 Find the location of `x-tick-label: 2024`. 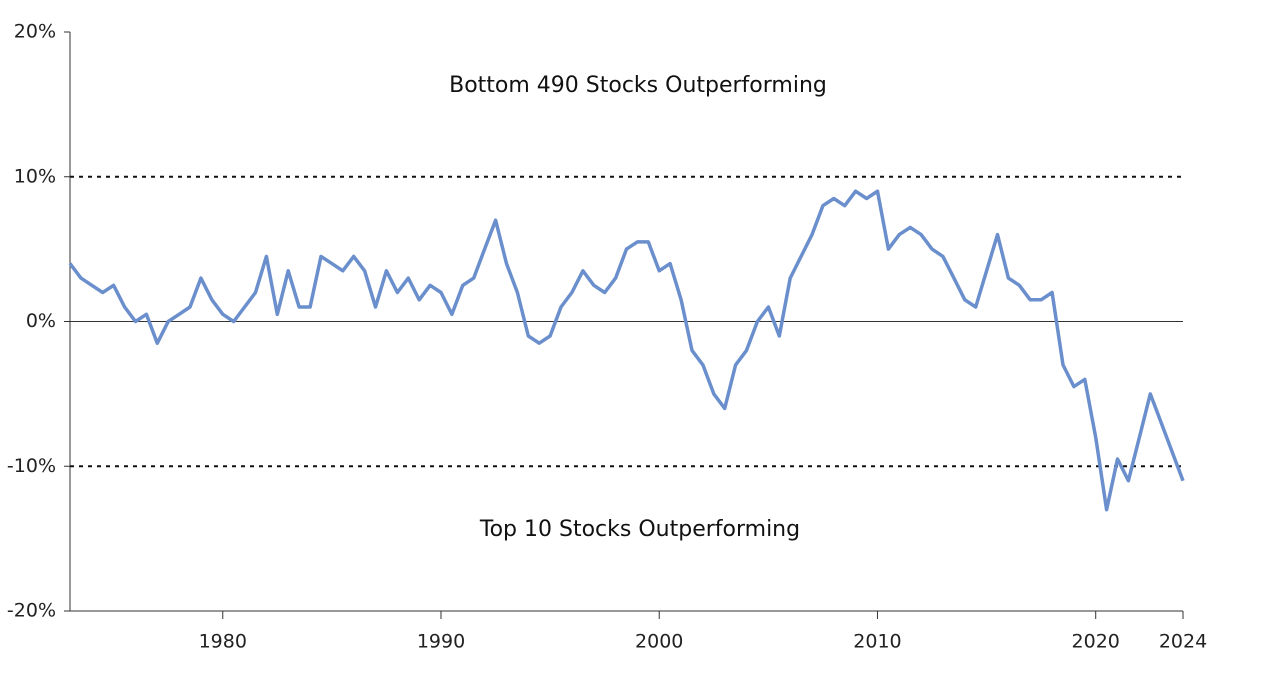

x-tick-label: 2024 is located at coordinates (1183, 642).